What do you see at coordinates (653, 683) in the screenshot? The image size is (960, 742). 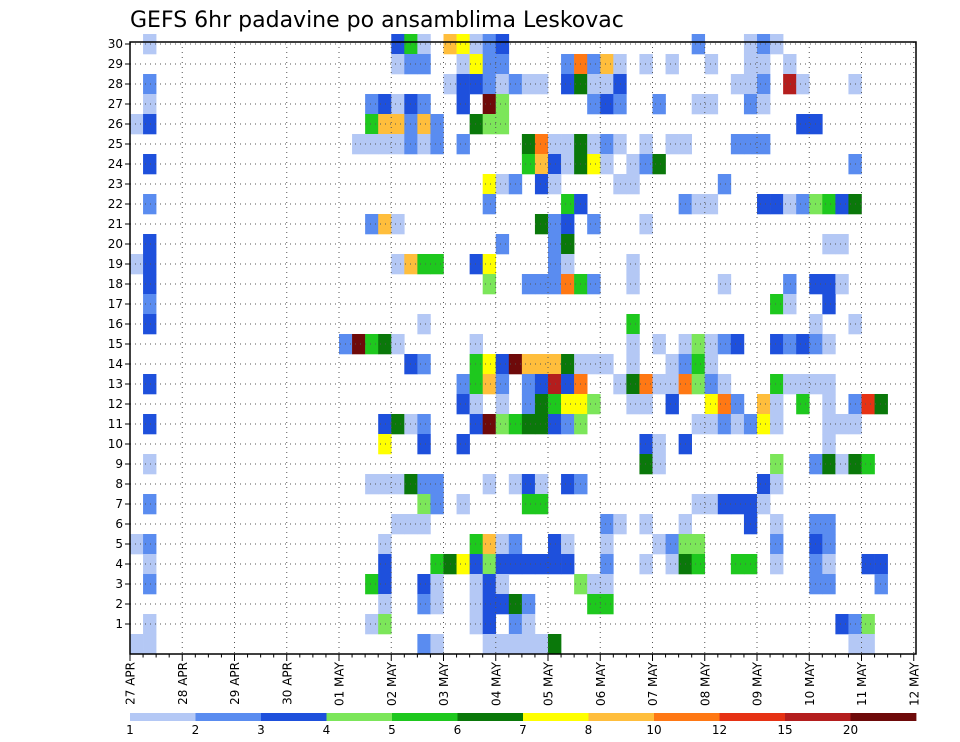 I see `x-tick-label: 07 MAY` at bounding box center [653, 683].